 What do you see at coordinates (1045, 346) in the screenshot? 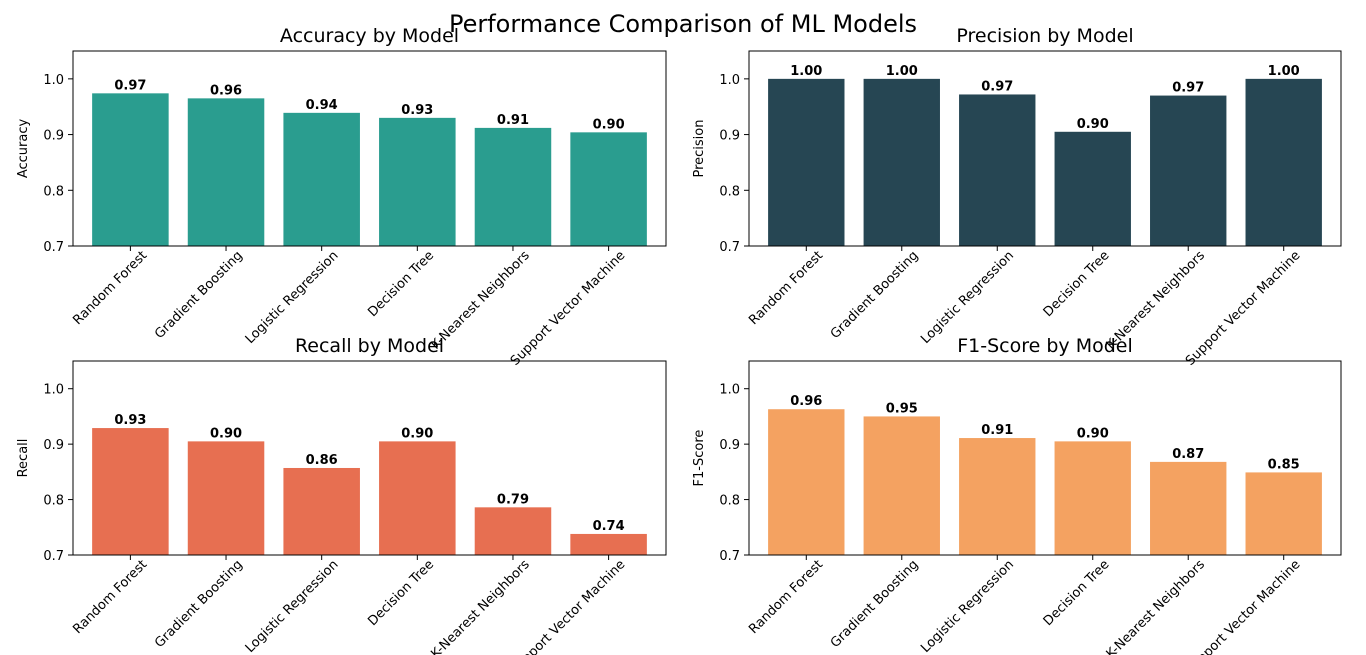
I see `panel-title: F1-Score by Model` at bounding box center [1045, 346].